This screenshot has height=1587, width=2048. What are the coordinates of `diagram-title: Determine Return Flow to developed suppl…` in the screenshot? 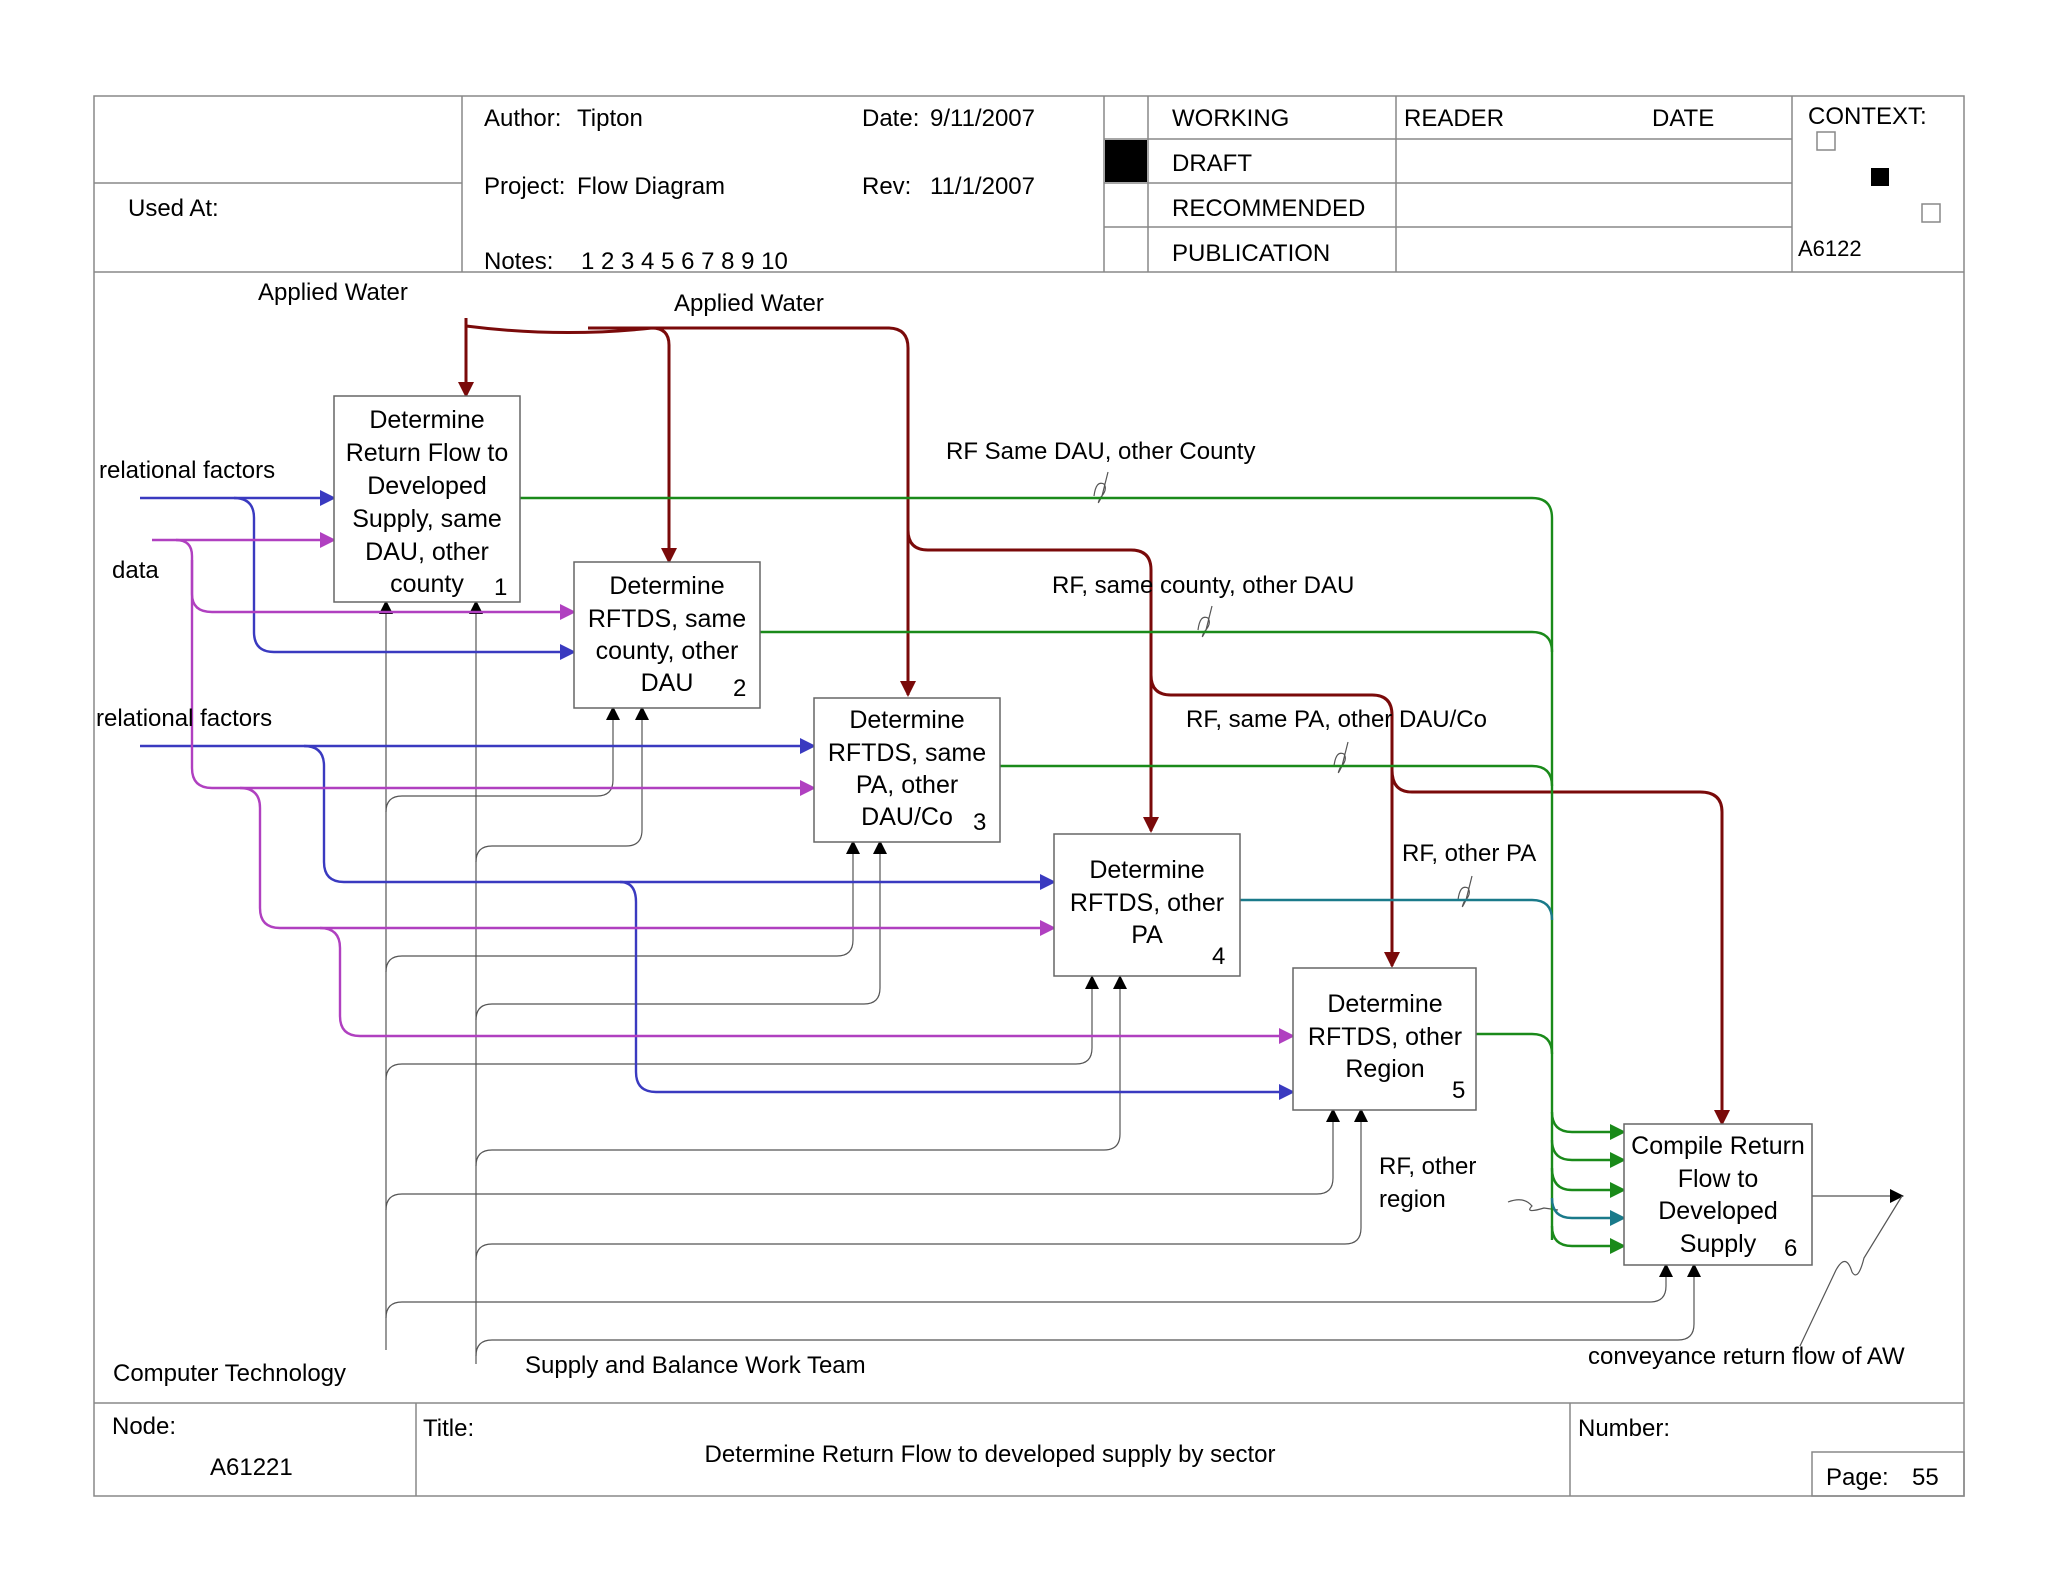 It's located at (990, 1454).